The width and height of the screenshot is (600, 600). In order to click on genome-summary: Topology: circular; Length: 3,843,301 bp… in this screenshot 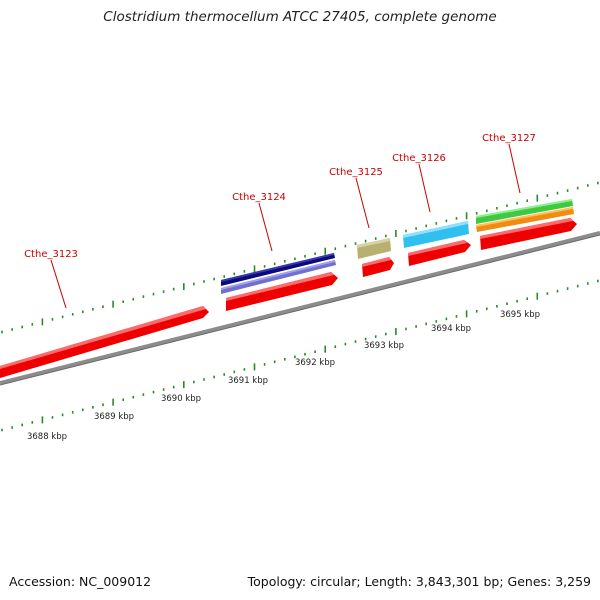, I will do `click(419, 581)`.